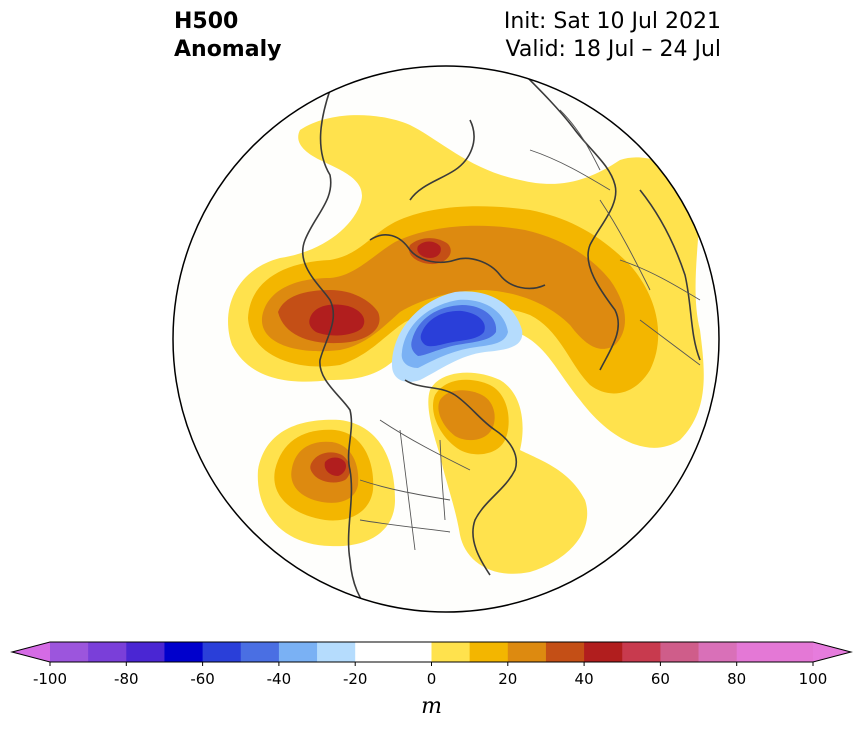 The height and width of the screenshot is (732, 863). Describe the element at coordinates (457, 336) in the screenshot. I see `anomaly-negative` at that location.